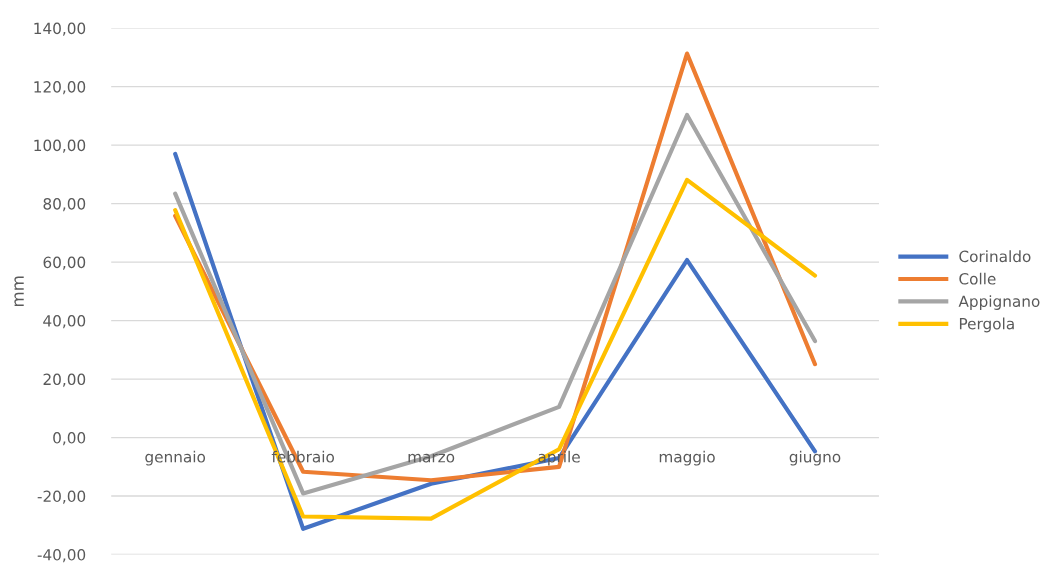  What do you see at coordinates (60, 88) in the screenshot?
I see `y-tick-label: 120,00` at bounding box center [60, 88].